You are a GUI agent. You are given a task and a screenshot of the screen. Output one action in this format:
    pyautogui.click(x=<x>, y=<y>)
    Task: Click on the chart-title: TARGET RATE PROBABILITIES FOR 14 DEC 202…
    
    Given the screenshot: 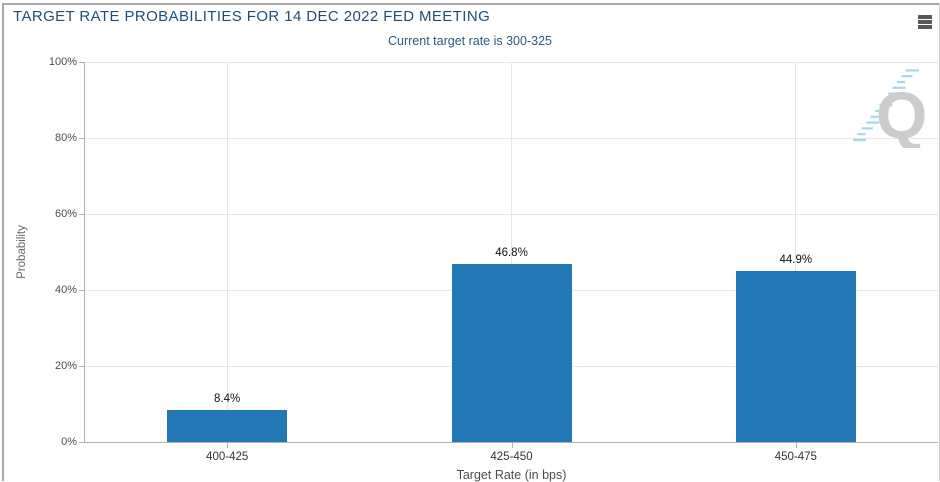 What is the action you would take?
    pyautogui.click(x=252, y=16)
    